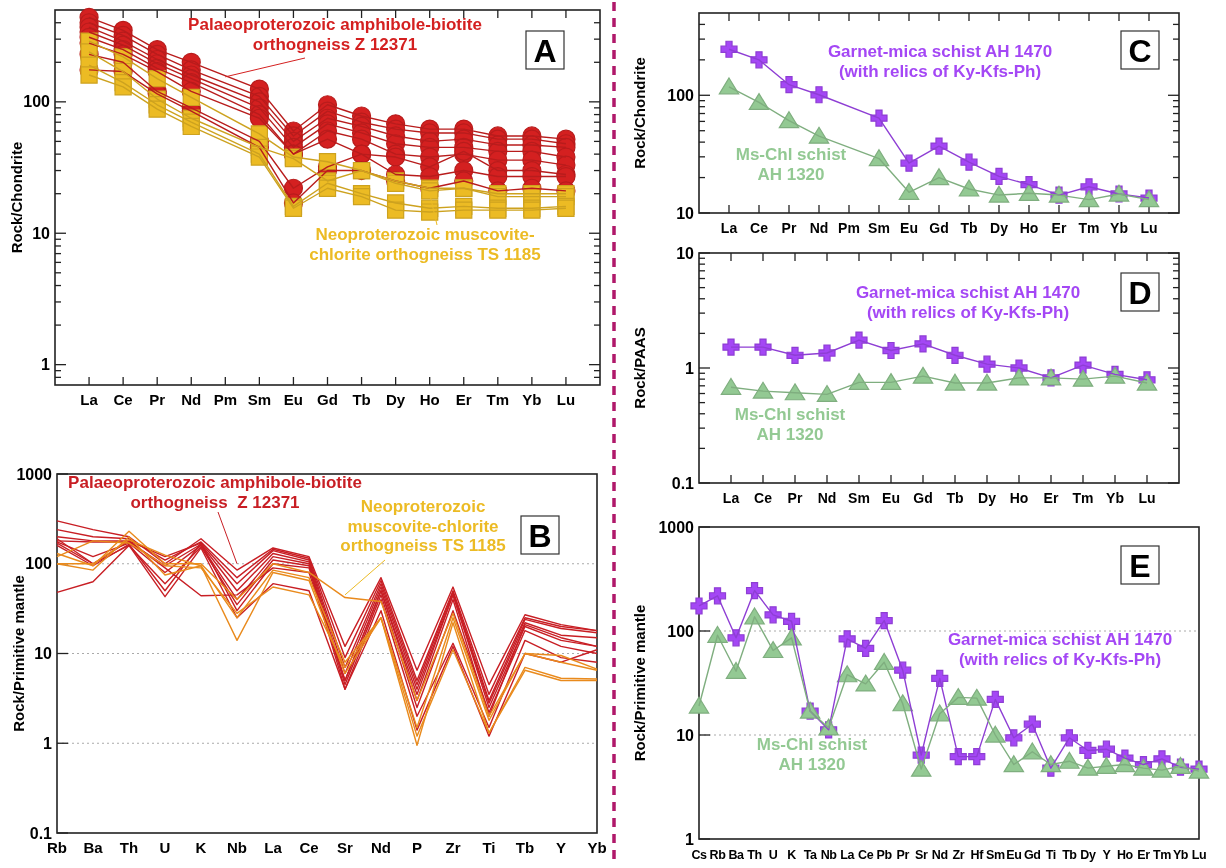 The image size is (1226, 868). I want to click on y-tick-label: 0.1, so click(683, 483).